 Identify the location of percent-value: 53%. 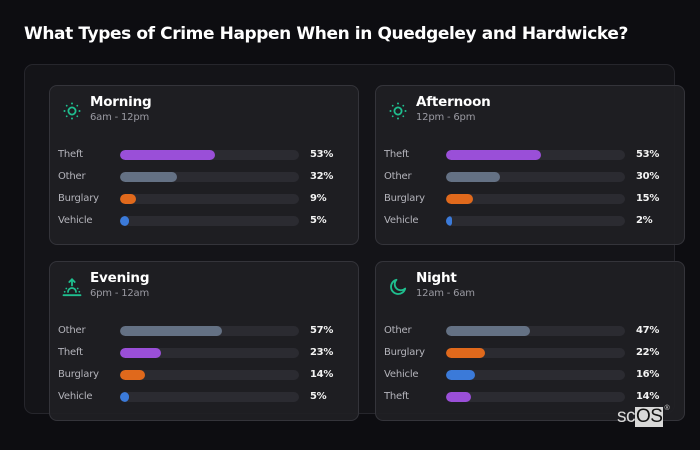
(322, 154).